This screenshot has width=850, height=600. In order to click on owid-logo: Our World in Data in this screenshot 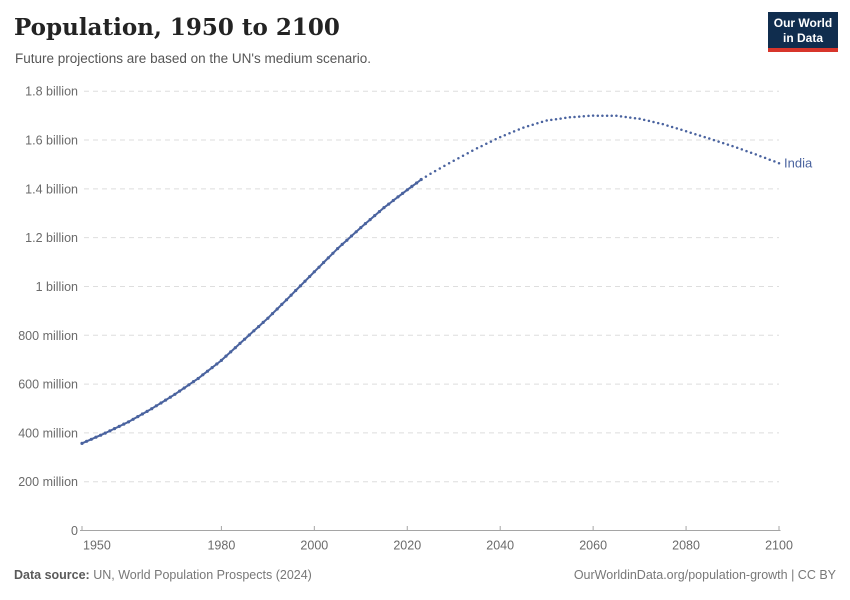, I will do `click(803, 32)`.